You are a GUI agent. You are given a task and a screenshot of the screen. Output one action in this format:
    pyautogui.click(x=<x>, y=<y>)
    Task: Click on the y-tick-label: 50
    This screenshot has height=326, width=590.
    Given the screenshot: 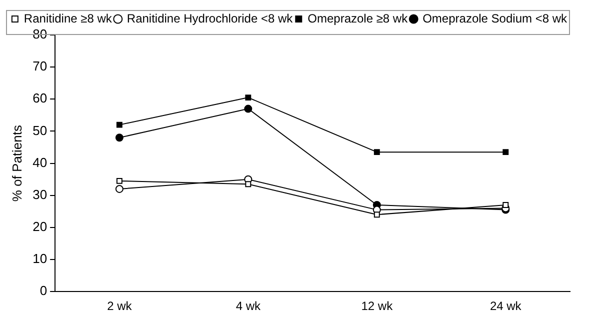 What is the action you would take?
    pyautogui.click(x=40, y=130)
    